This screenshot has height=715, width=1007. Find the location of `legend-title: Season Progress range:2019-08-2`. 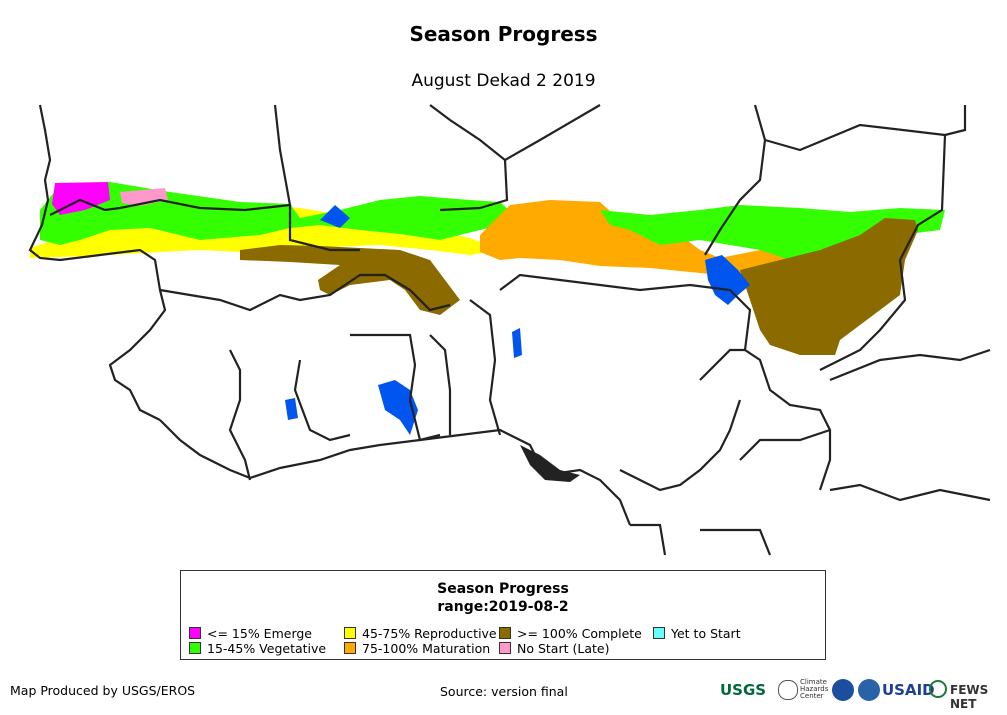

legend-title: Season Progress range:2019-08-2 is located at coordinates (503, 598).